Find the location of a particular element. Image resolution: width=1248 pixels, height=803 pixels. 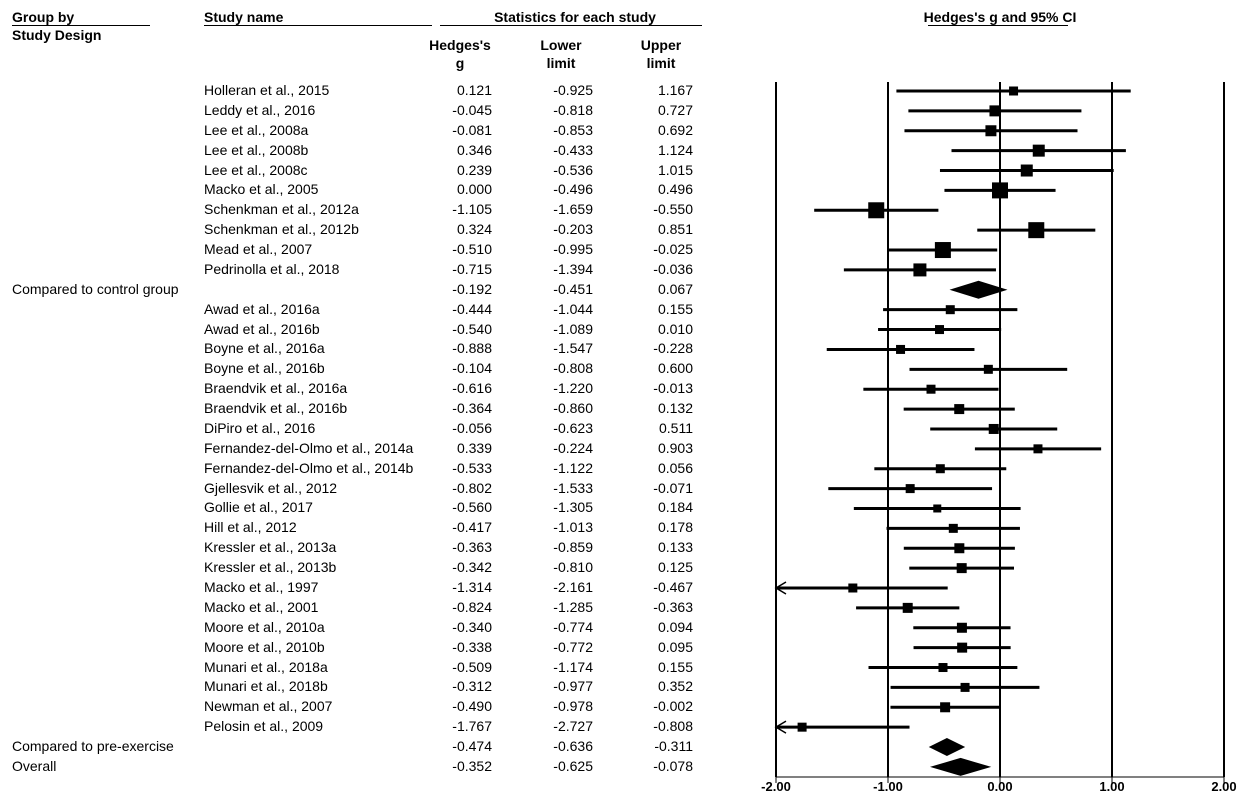

hedges-g-value: -0.540 is located at coordinates (472, 328).